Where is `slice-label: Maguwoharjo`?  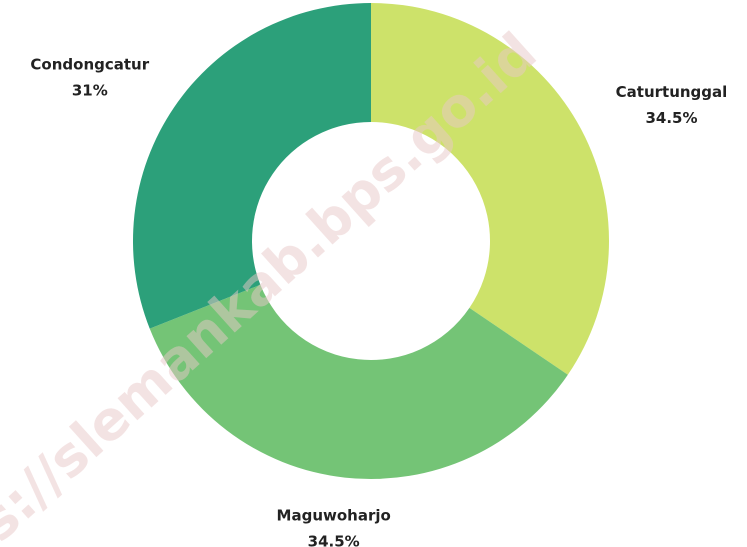
slice-label: Maguwoharjo is located at coordinates (334, 516).